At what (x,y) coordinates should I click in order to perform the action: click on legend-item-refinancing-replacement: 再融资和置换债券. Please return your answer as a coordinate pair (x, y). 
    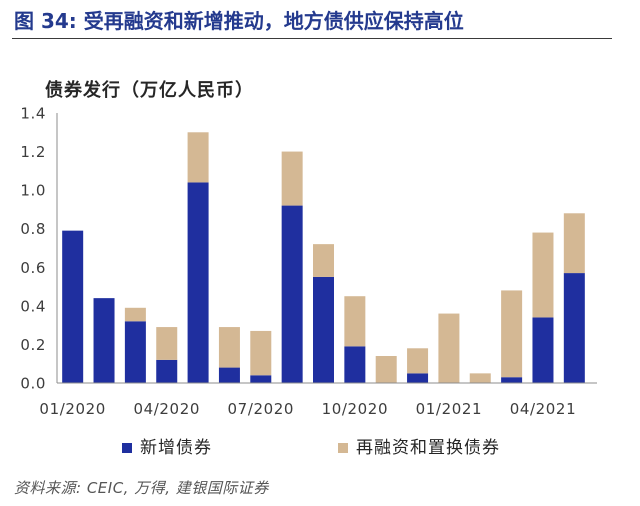
    Looking at the image, I should click on (419, 448).